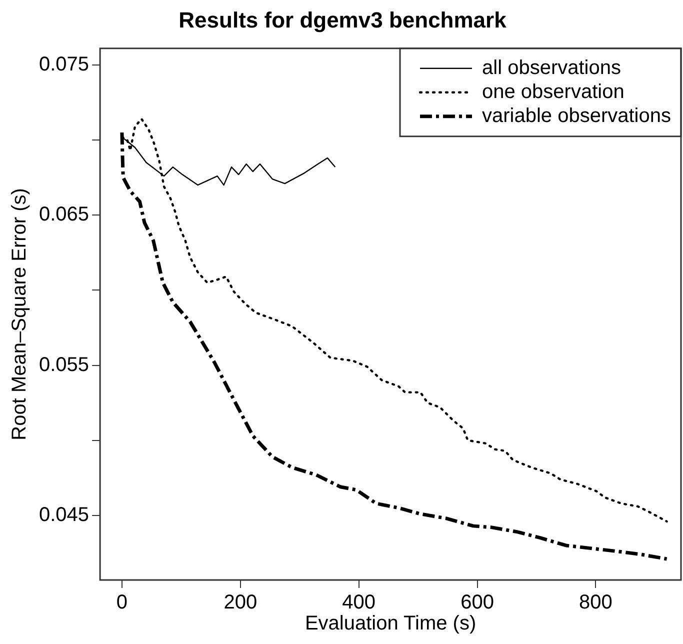 The width and height of the screenshot is (683, 644). Describe the element at coordinates (551, 67) in the screenshot. I see `legend-label: all observations` at that location.